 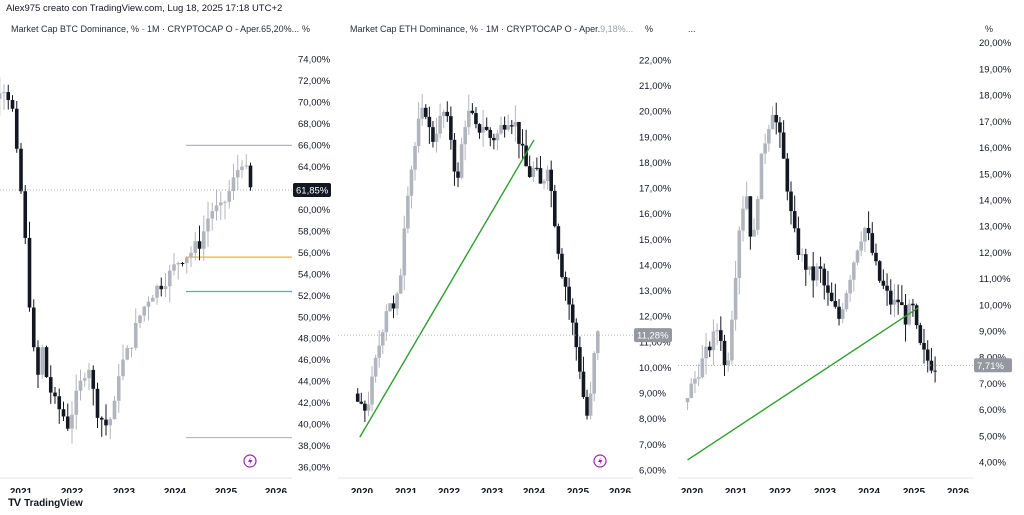 What do you see at coordinates (314, 296) in the screenshot?
I see `y-tick-label: 52,00%` at bounding box center [314, 296].